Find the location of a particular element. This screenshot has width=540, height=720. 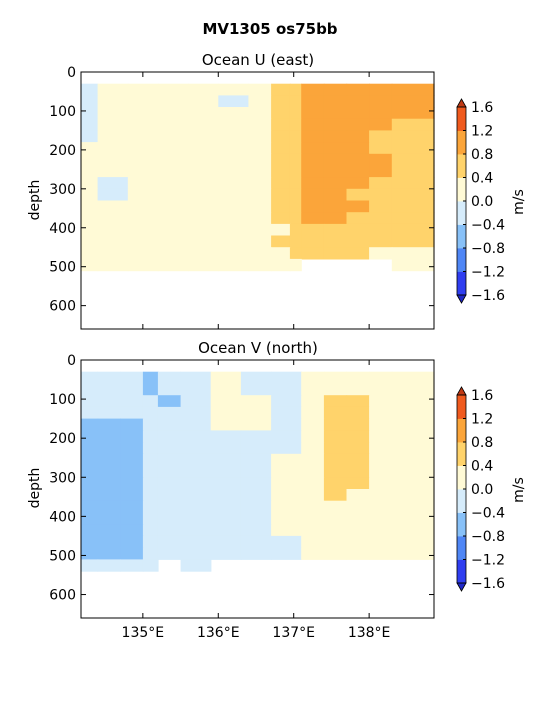

figure-title: MV1305 os75bb is located at coordinates (270, 29).